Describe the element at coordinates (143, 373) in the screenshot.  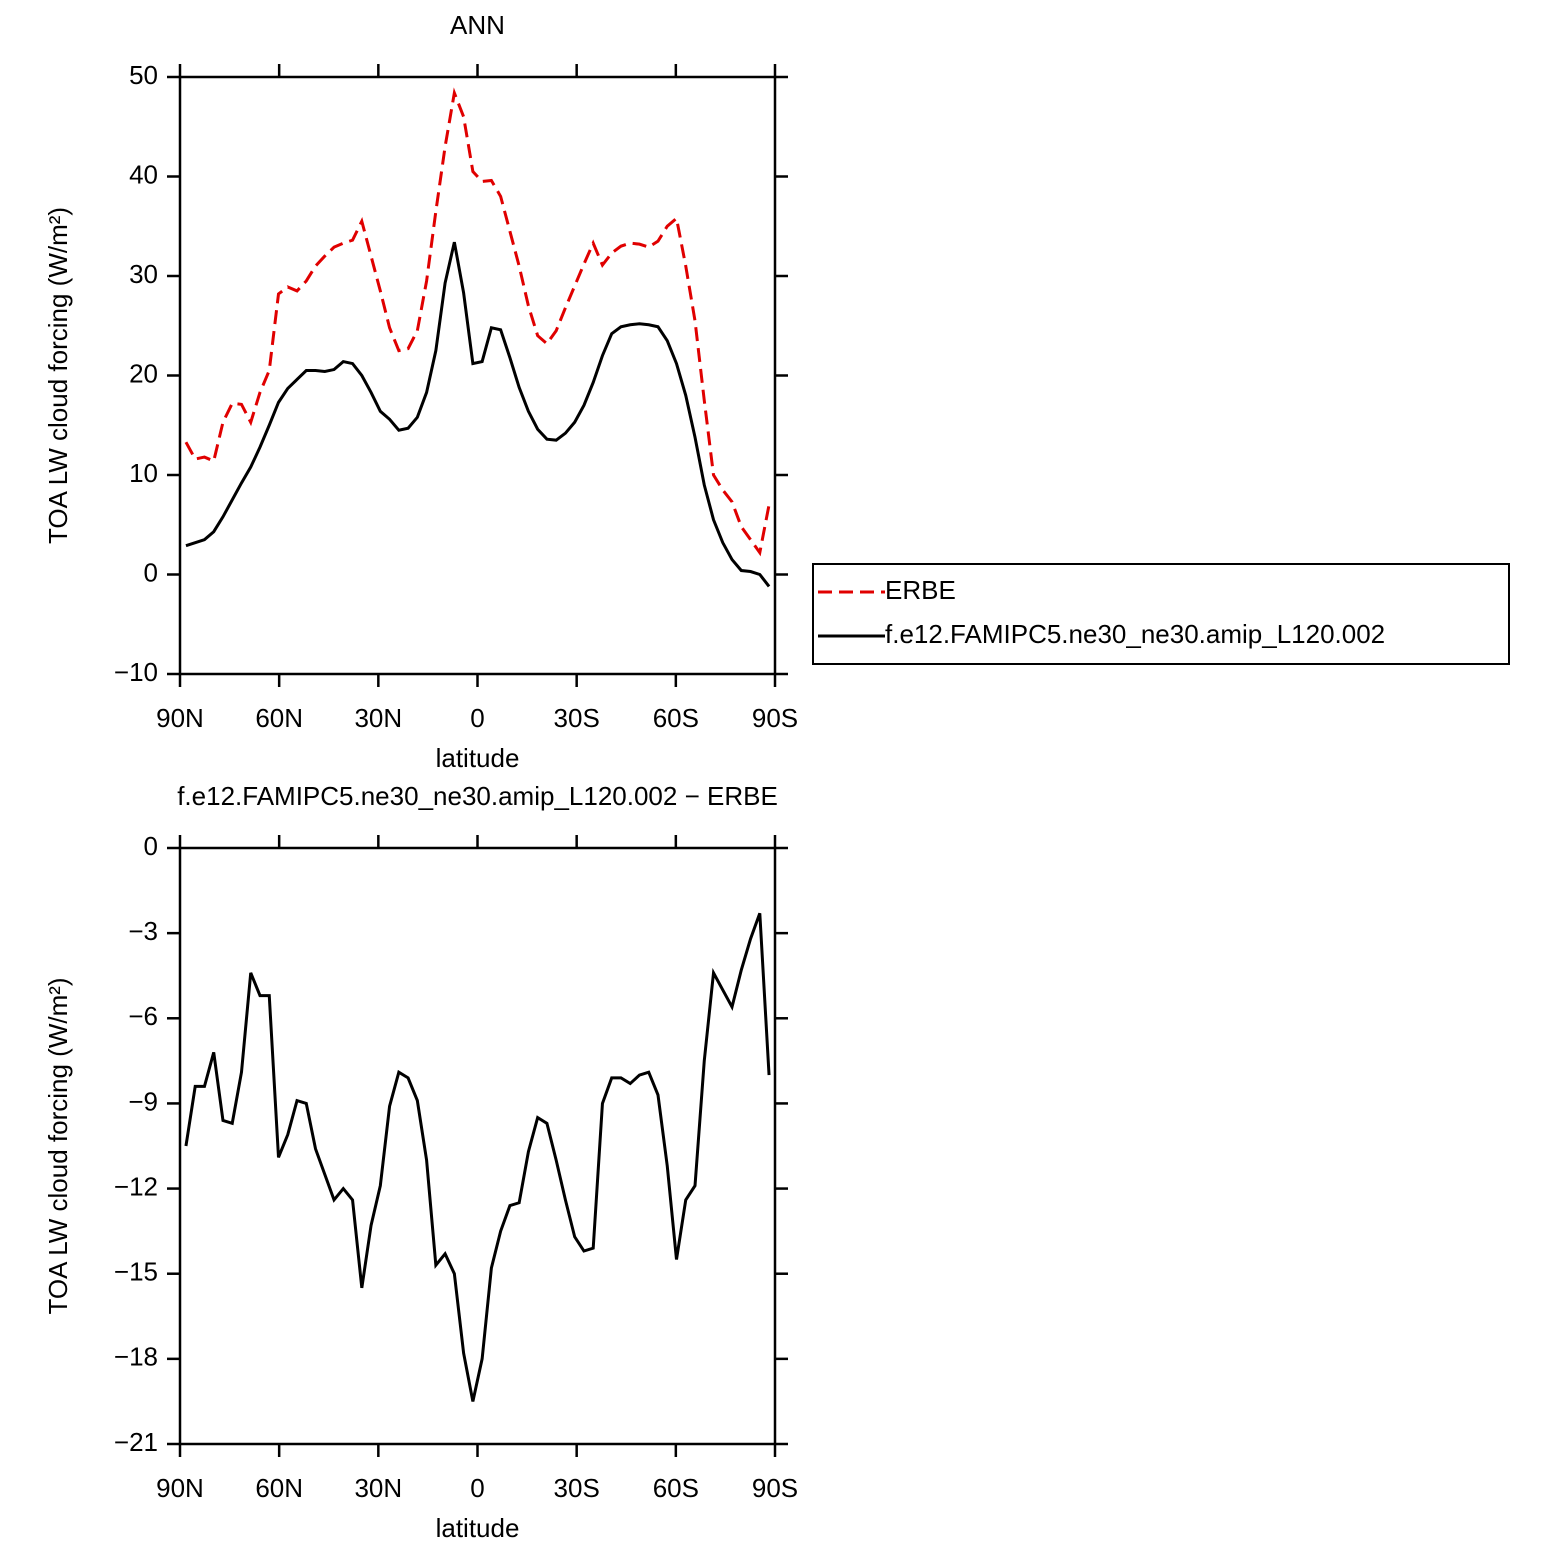
I see `y-tick-label: 20` at that location.